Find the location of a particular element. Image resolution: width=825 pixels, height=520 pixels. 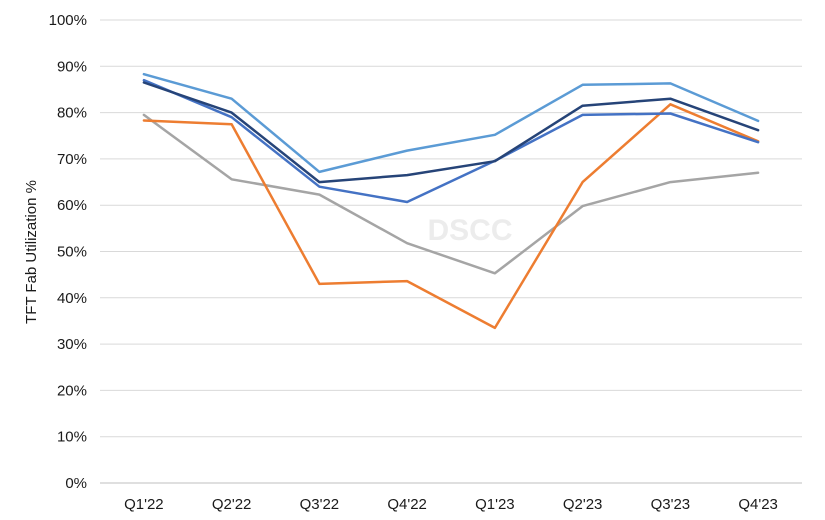

y-tick-label: 90% is located at coordinates (72, 66).